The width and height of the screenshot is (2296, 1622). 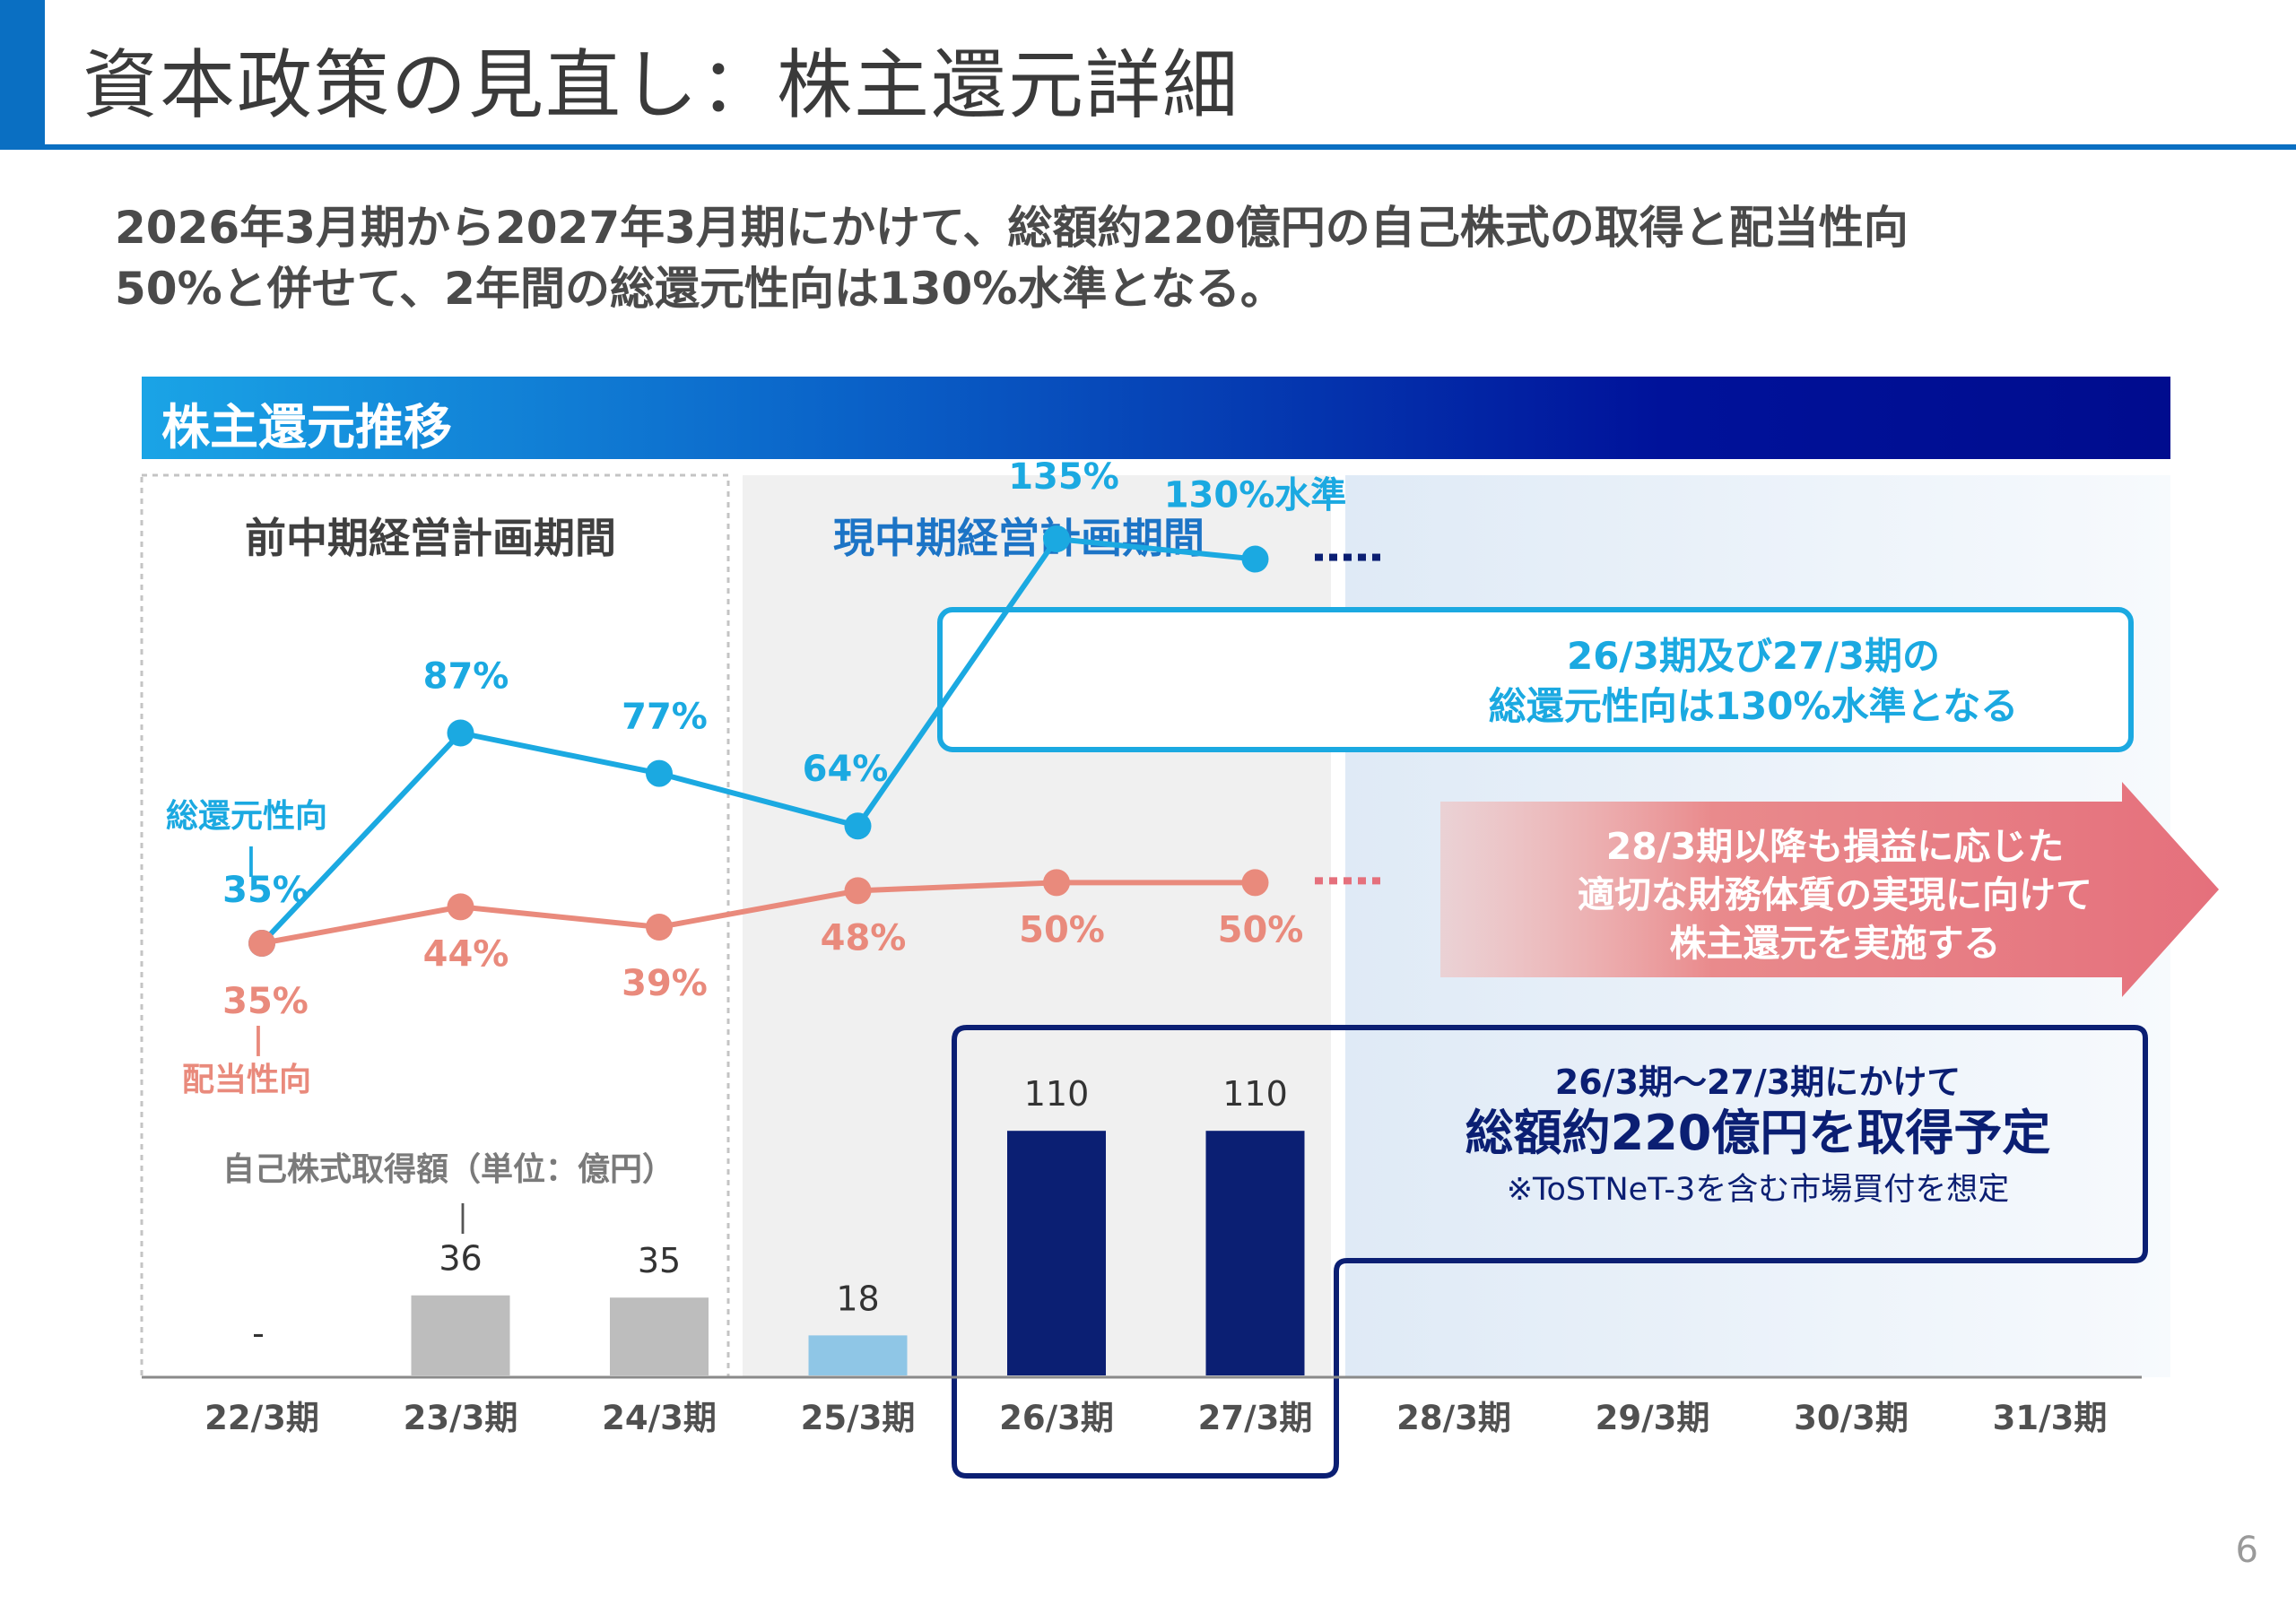 What do you see at coordinates (1753, 656) in the screenshot?
I see `total-return-callout-line-1: 26/3期及び27/3期の` at bounding box center [1753, 656].